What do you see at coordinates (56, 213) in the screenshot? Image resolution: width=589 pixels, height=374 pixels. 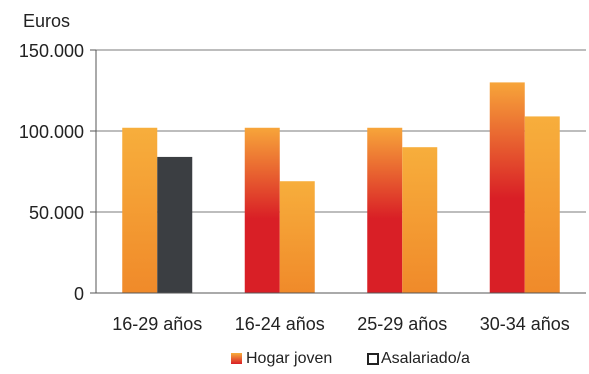 I see `y-tick-label: 50.000` at bounding box center [56, 213].